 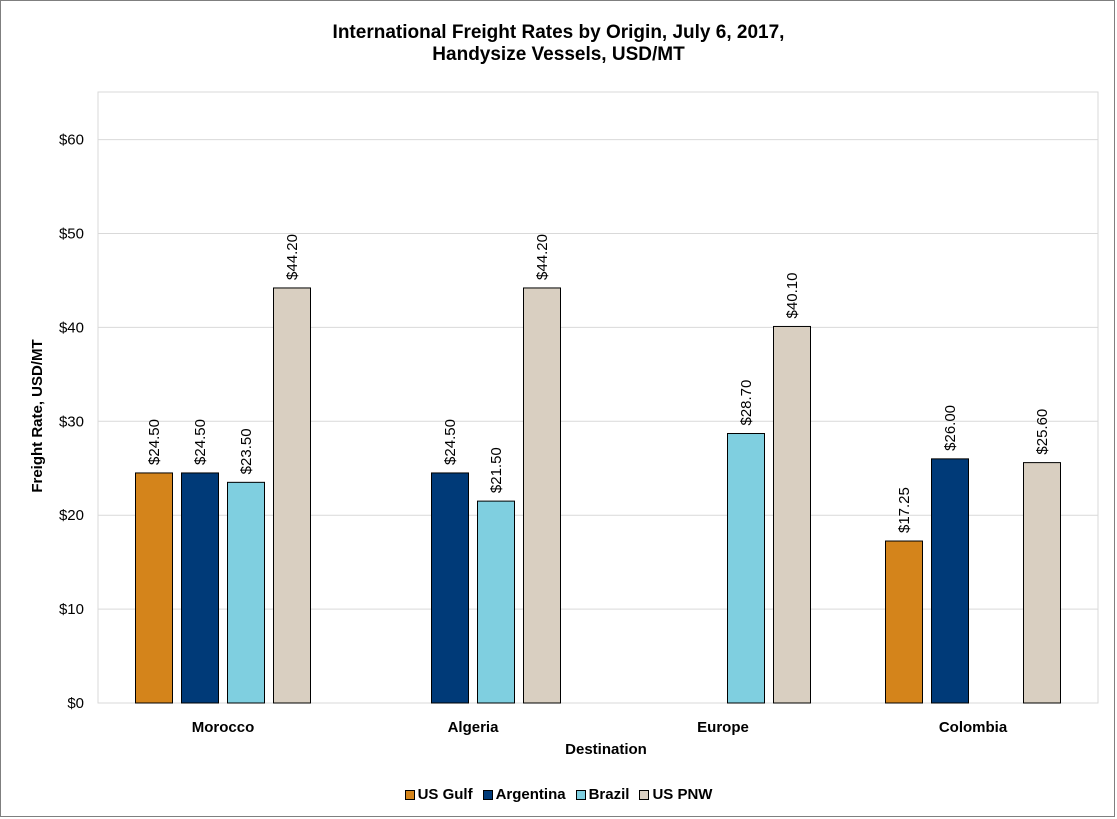 I want to click on legend-label: Argentina, so click(x=530, y=794).